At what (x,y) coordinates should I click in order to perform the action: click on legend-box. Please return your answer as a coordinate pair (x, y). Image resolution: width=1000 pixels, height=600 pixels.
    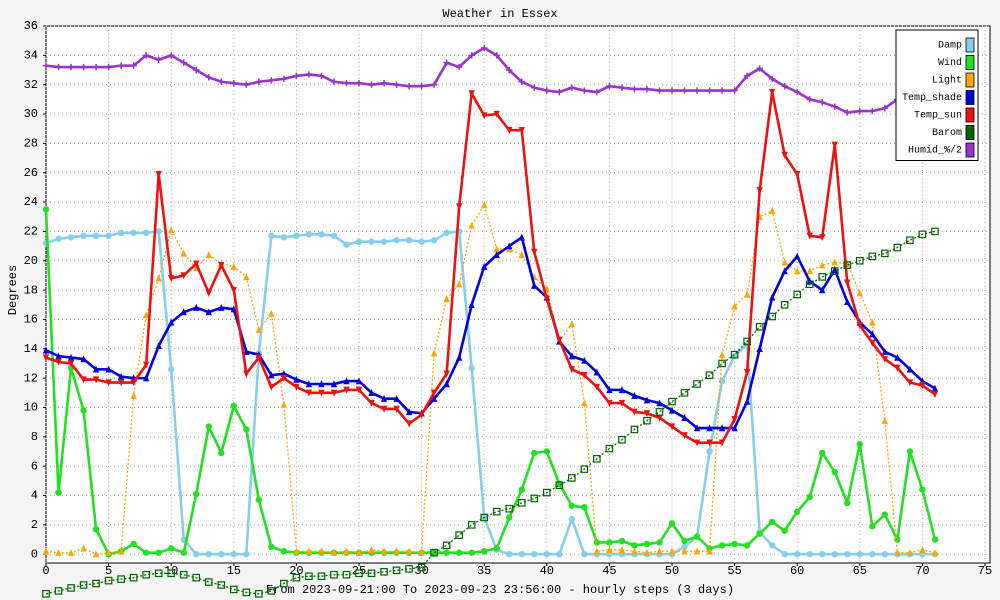
    Looking at the image, I should click on (937, 95).